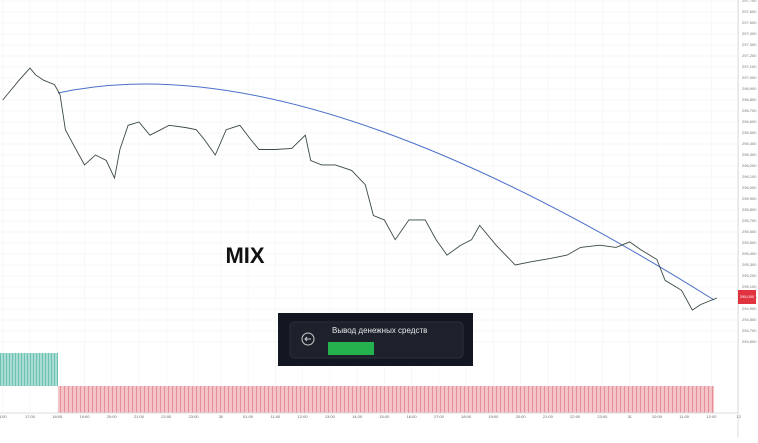  Describe the element at coordinates (3, 416) in the screenshot. I see `x-tick-label: 4:00` at that location.